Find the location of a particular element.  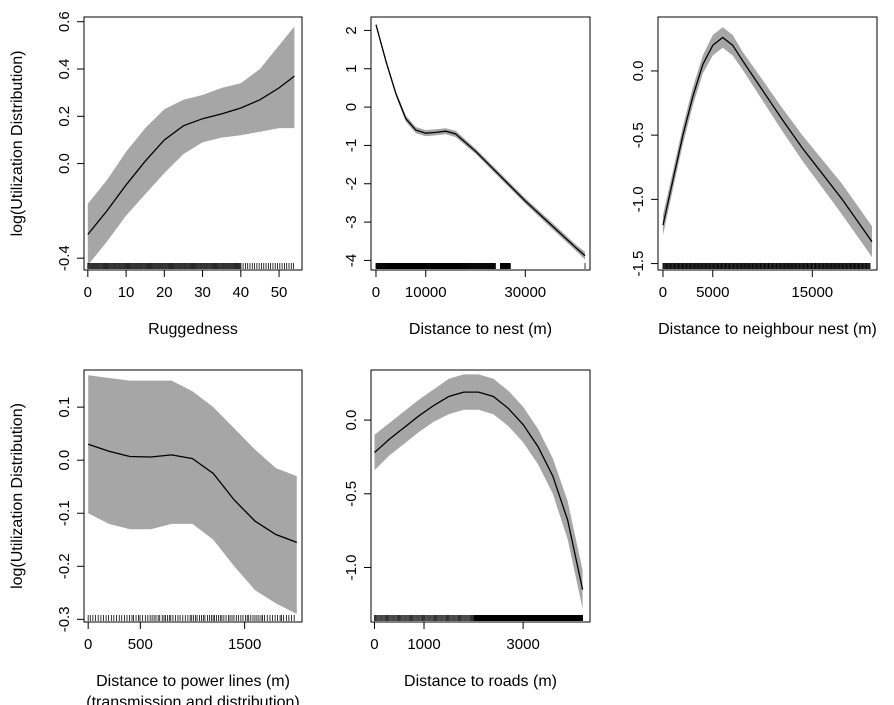

x-tick-label: 15000 is located at coordinates (812, 292).